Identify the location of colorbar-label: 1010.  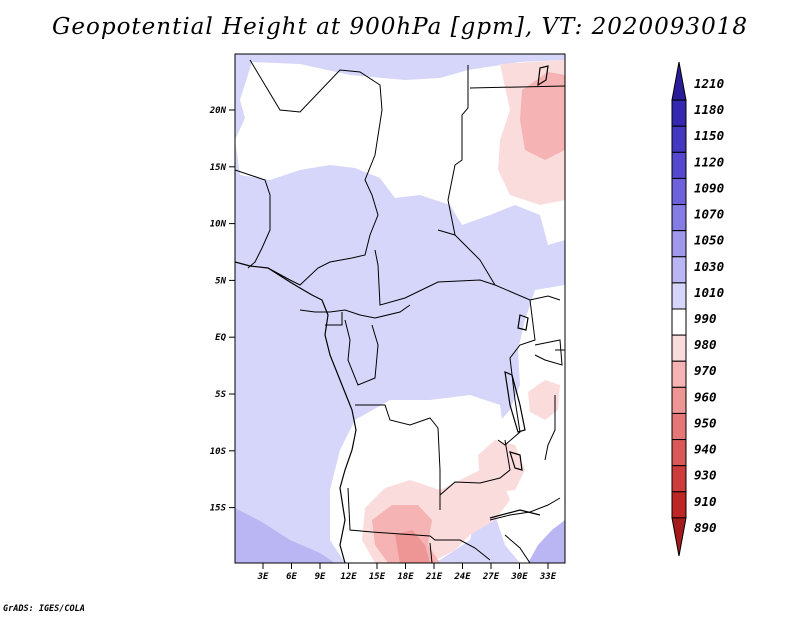
(709, 292).